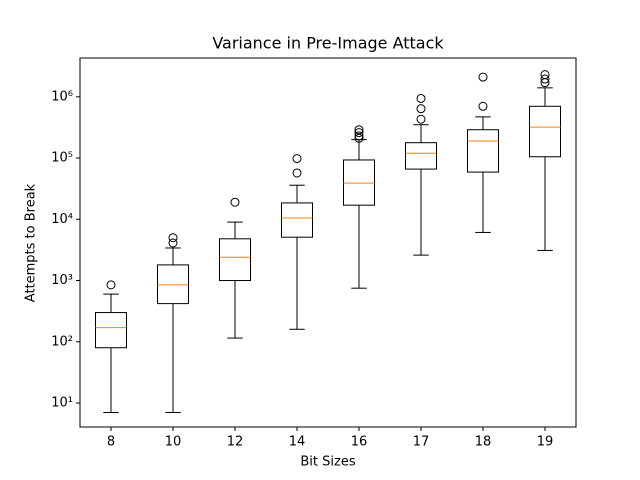 The image size is (640, 480). I want to click on y-tick-label: 10⁴, so click(62, 219).